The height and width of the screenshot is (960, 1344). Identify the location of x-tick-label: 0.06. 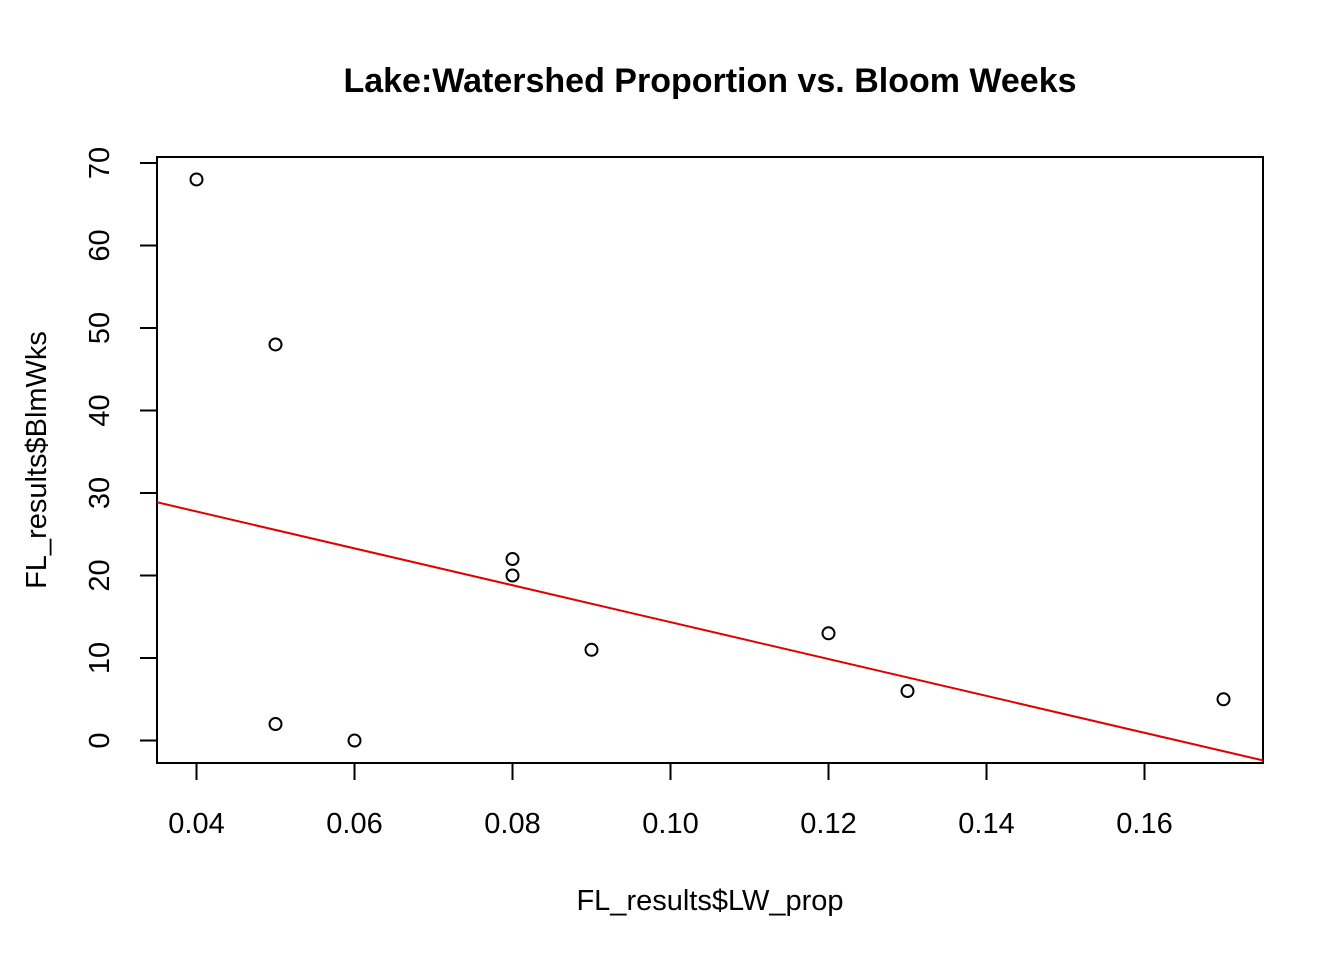
(354, 824).